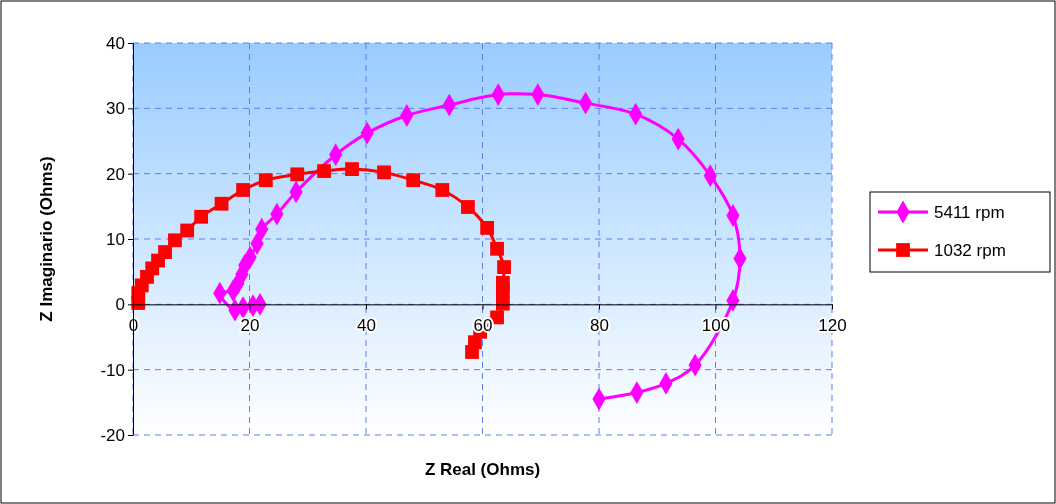  Describe the element at coordinates (120, 305) in the screenshot. I see `y-tick-label: 0` at that location.